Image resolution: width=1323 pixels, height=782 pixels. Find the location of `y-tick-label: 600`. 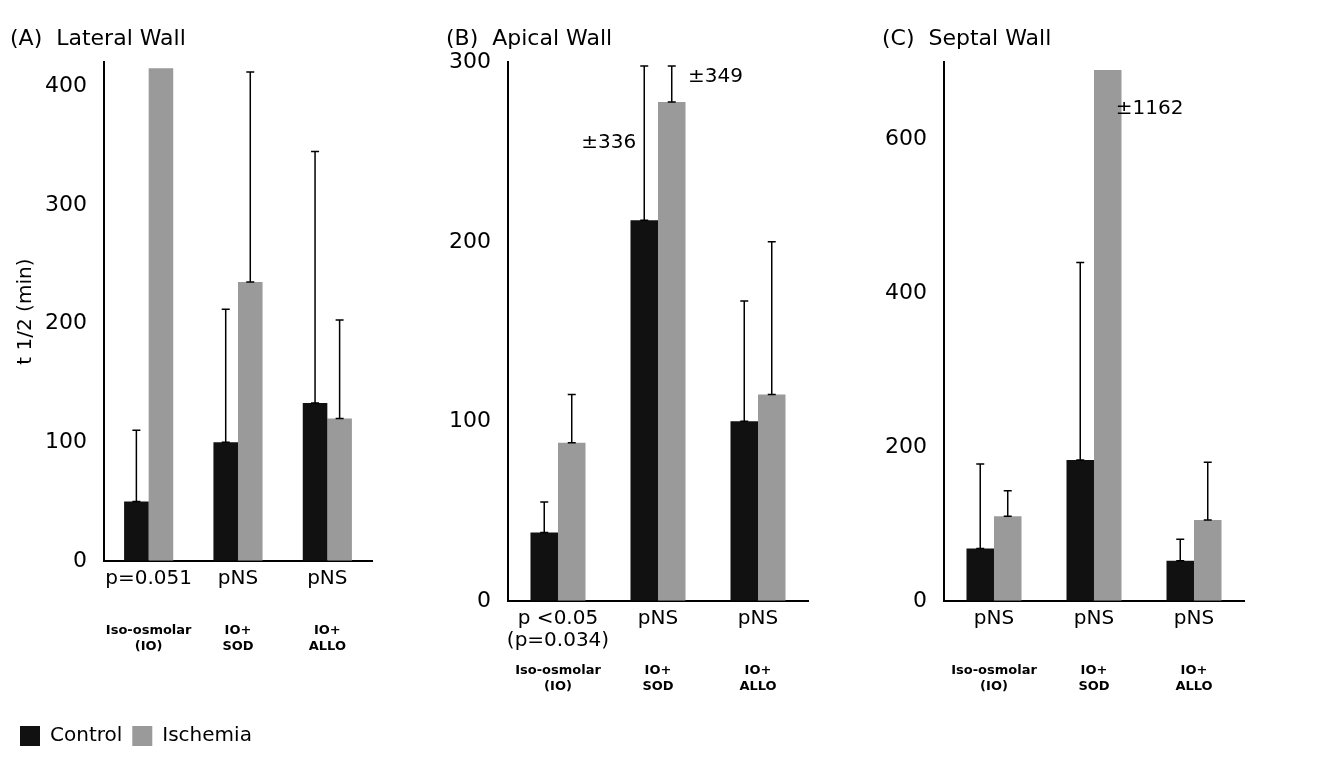

y-tick-label: 600 is located at coordinates (905, 138).